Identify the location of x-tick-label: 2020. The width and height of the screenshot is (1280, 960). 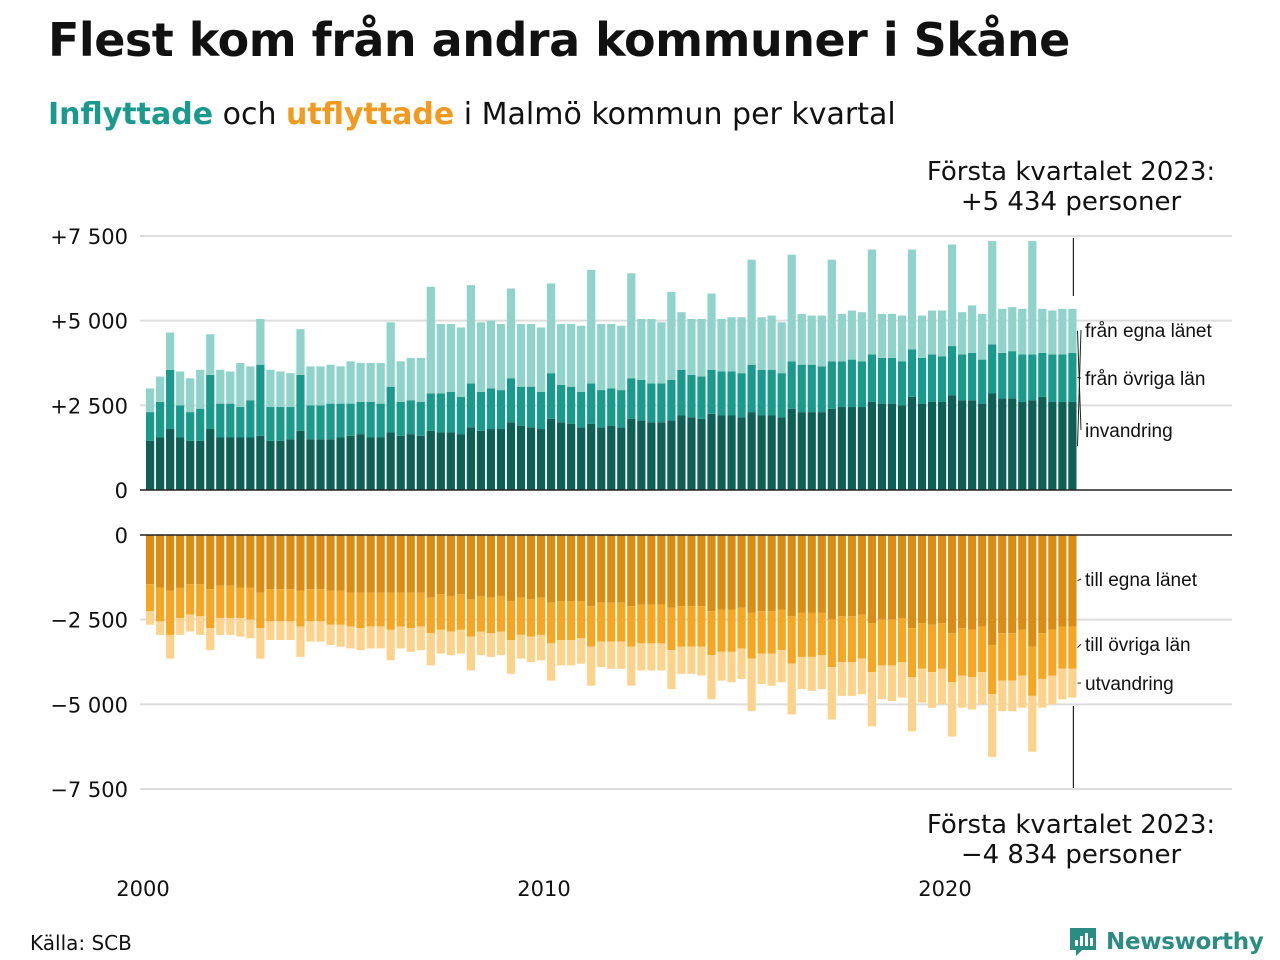
(944, 889).